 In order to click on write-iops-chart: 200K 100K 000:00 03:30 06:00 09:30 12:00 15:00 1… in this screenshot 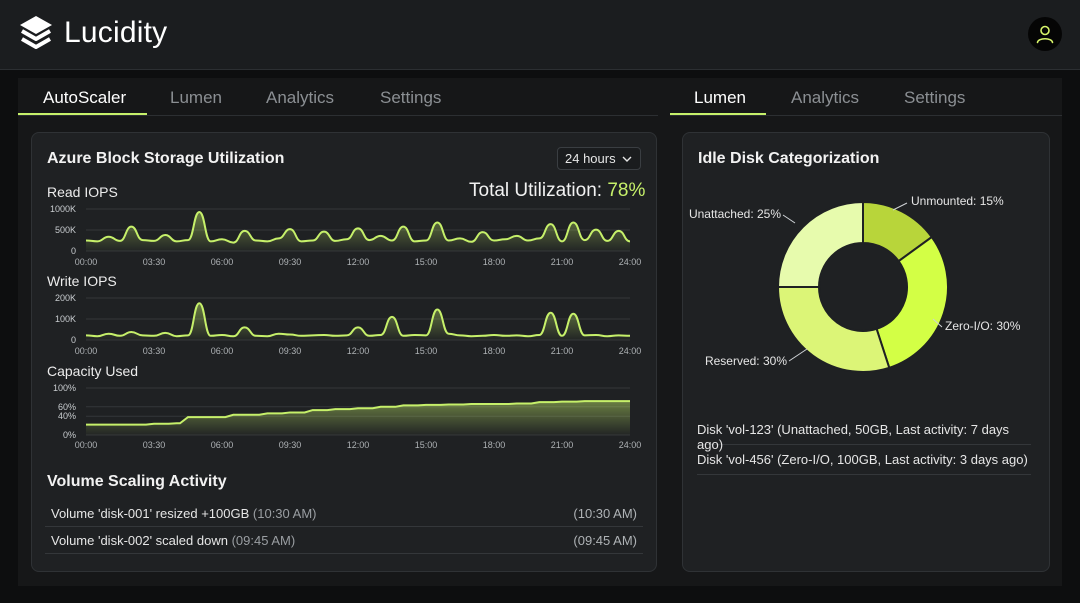, I will do `click(348, 324)`.